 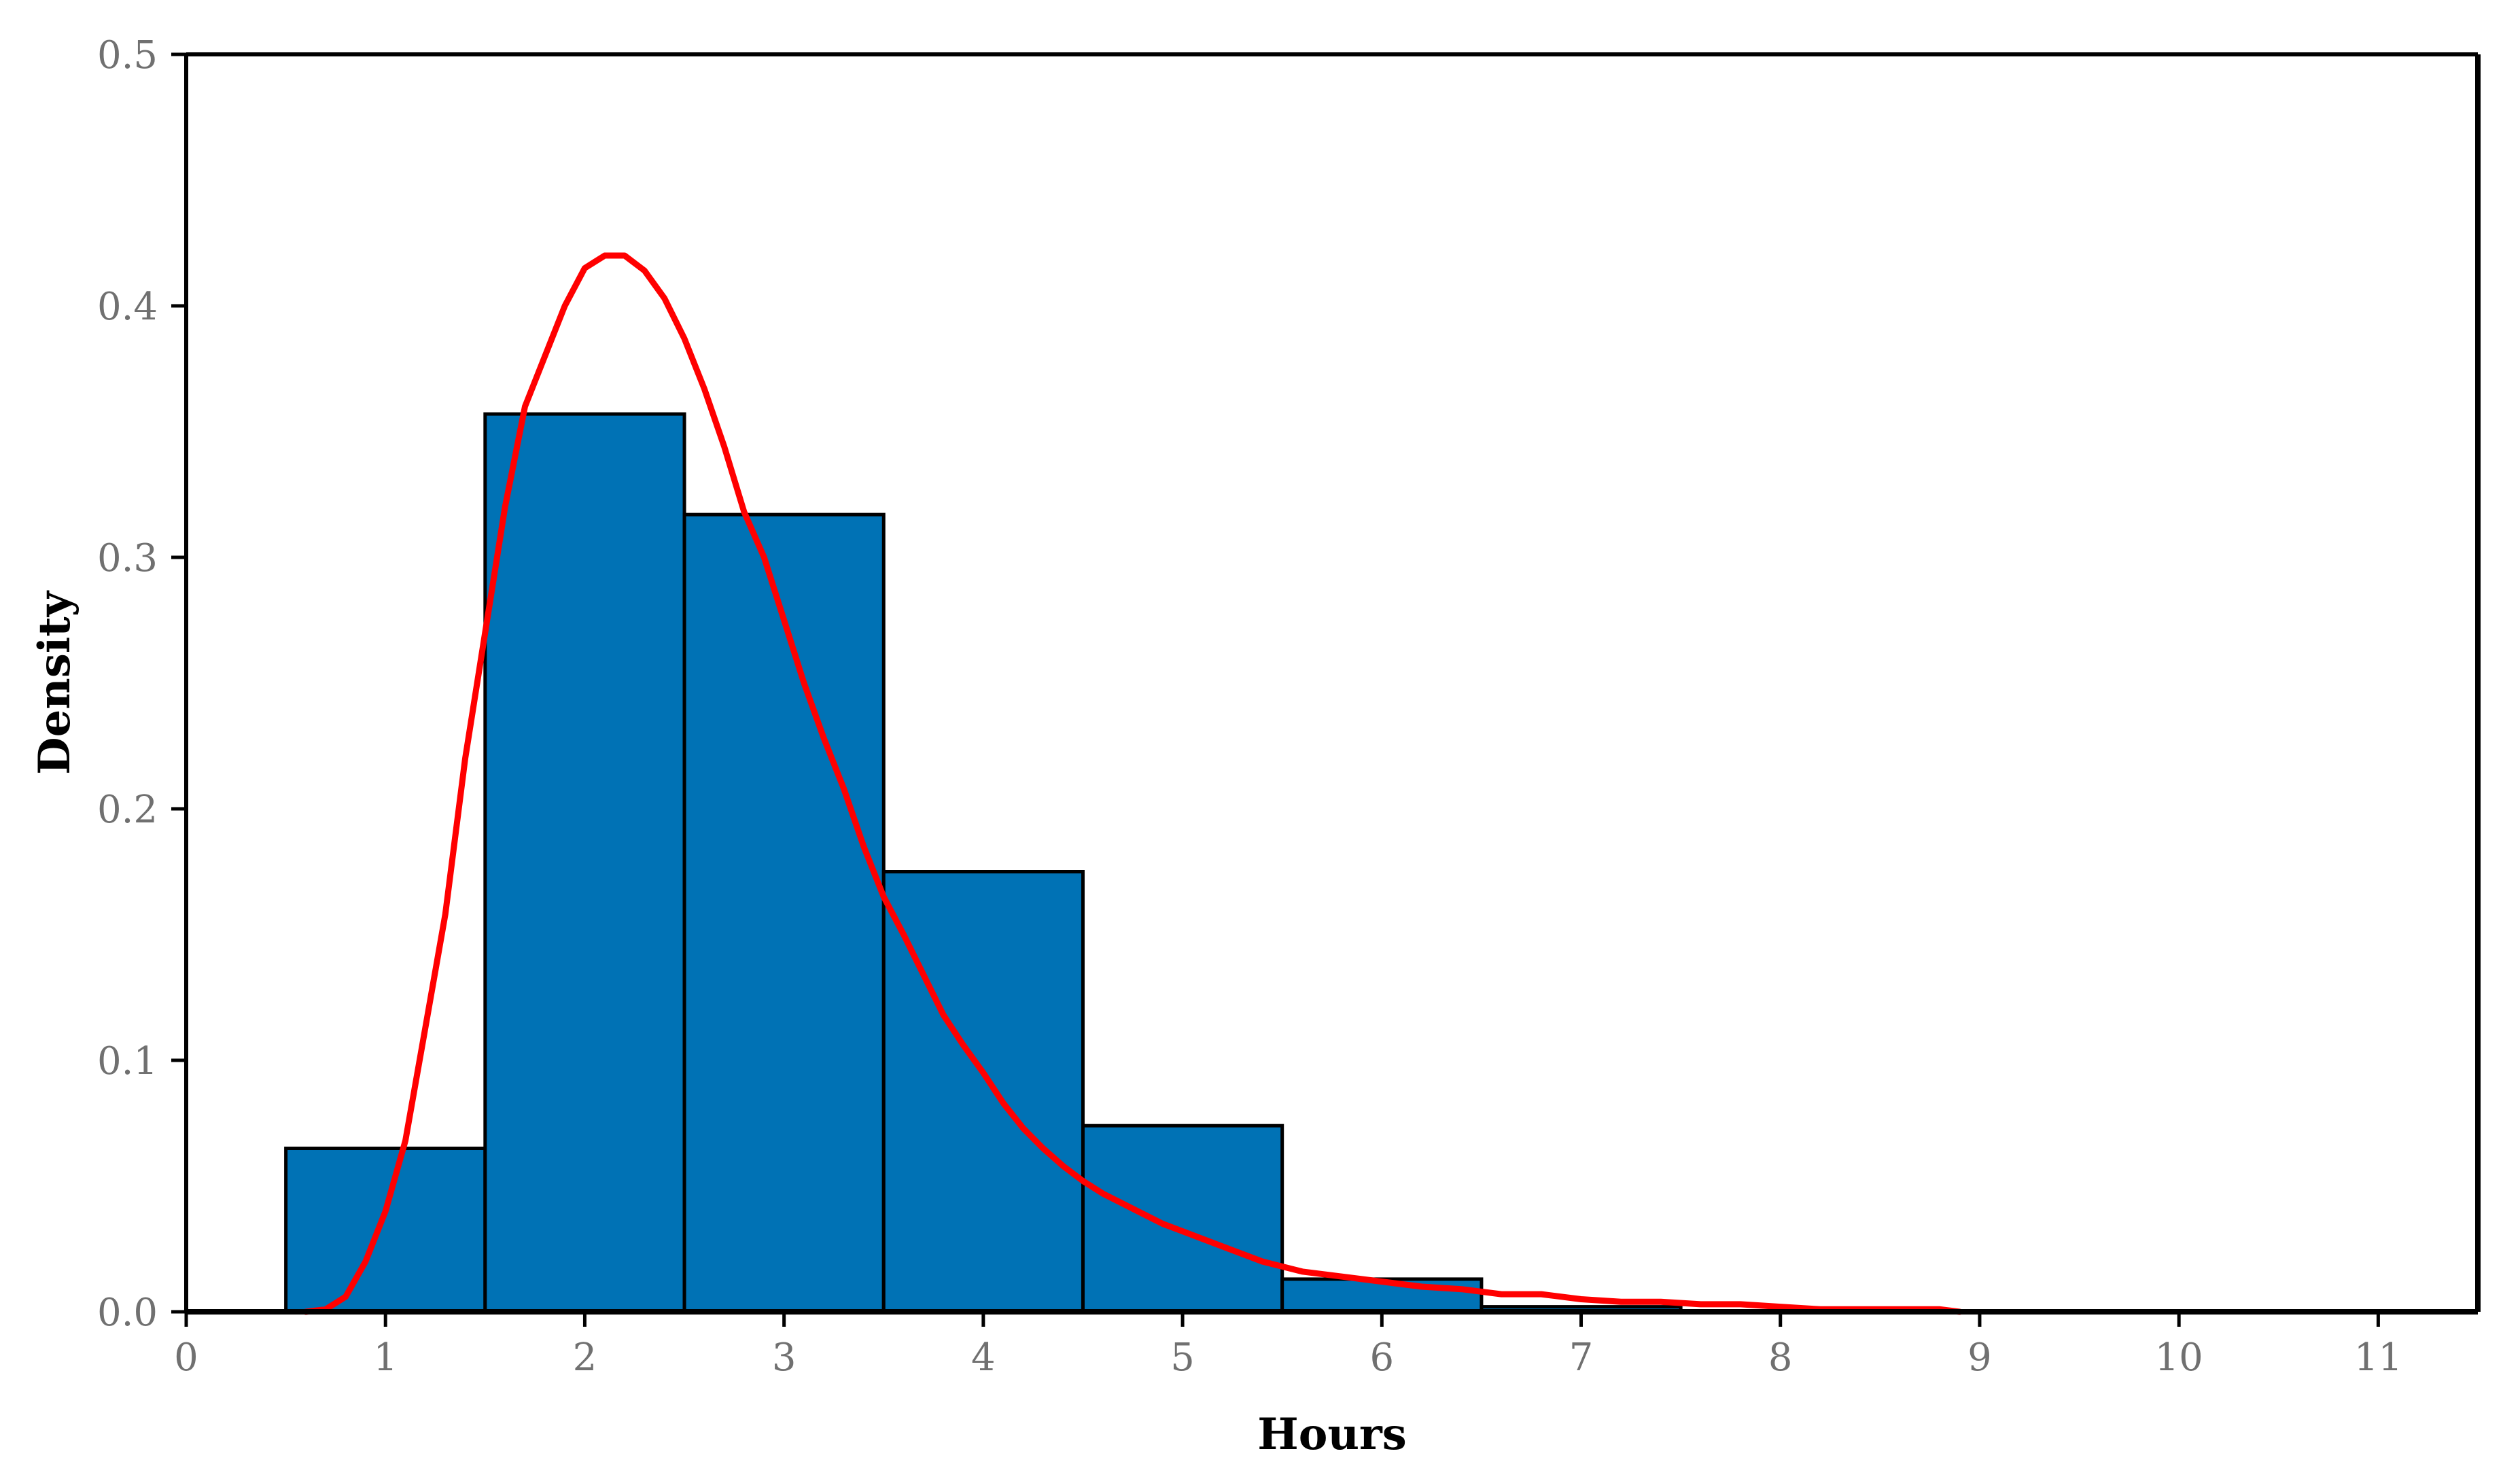 I want to click on y-tick-label-2: 0.2, so click(x=128, y=810).